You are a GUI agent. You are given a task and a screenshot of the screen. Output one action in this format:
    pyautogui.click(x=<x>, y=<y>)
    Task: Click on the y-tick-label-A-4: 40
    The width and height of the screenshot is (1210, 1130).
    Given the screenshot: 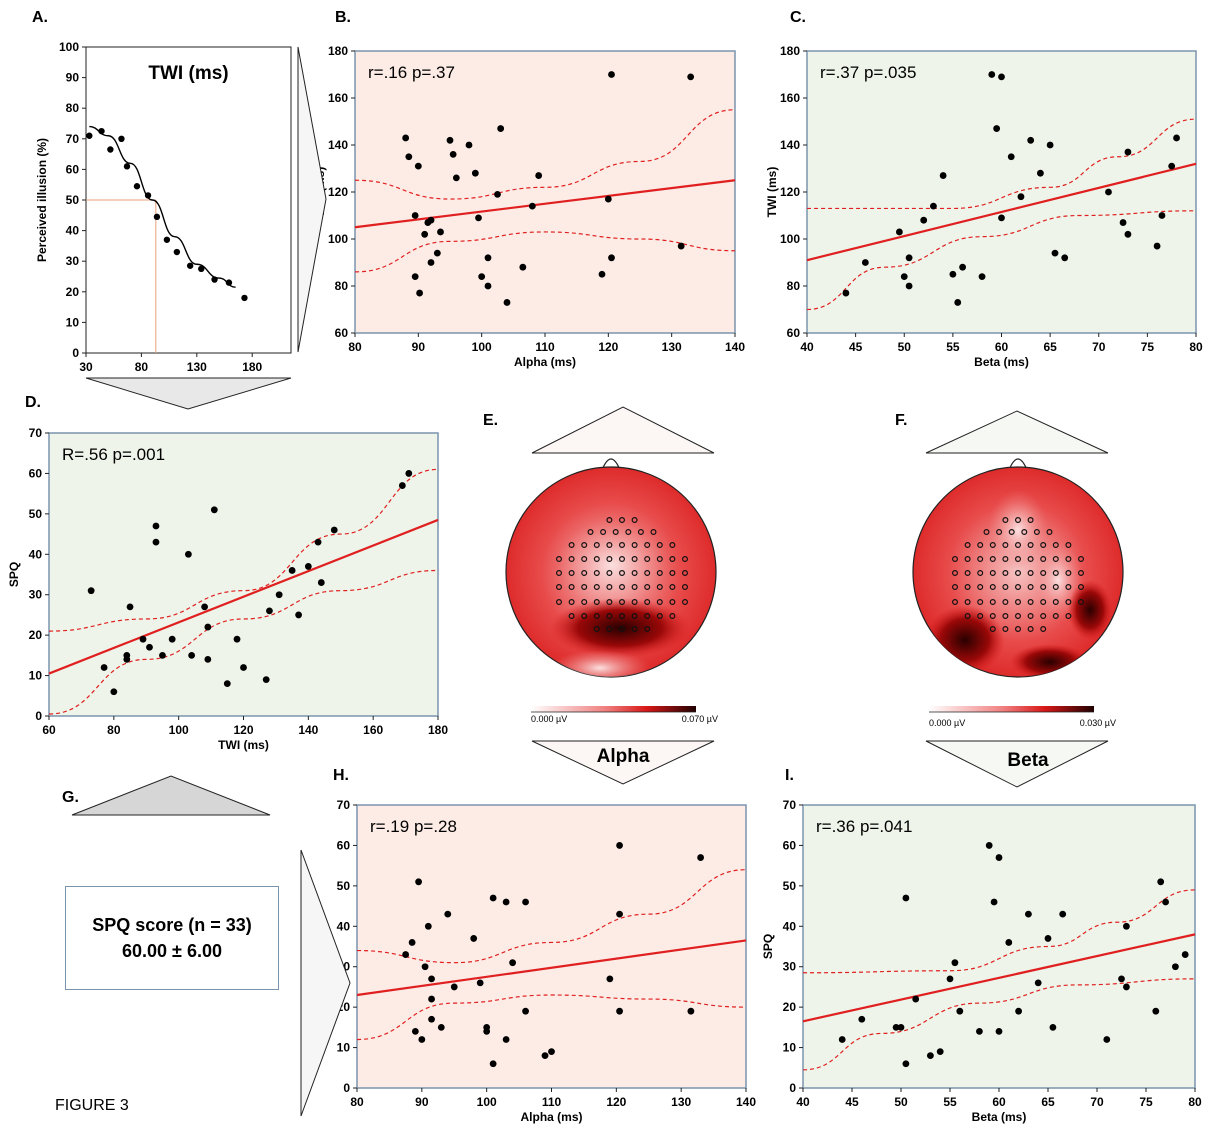 What is the action you would take?
    pyautogui.click(x=73, y=231)
    